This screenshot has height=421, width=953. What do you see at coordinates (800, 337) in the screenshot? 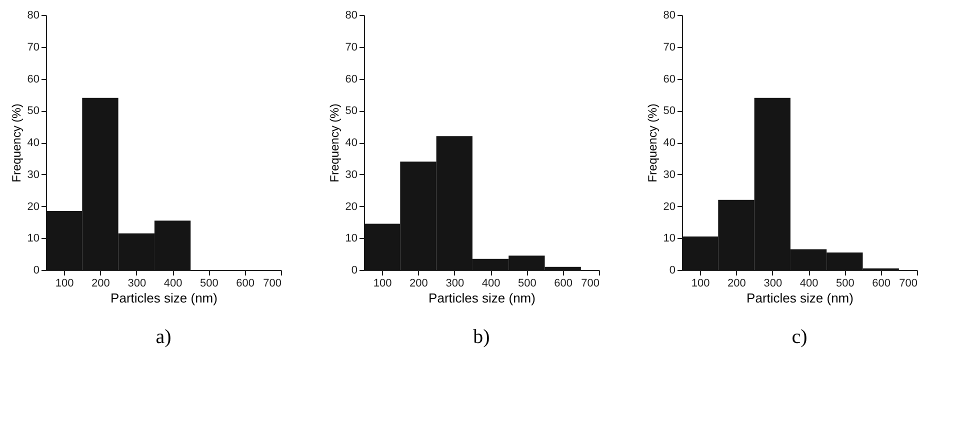
I see `text: c)` at bounding box center [800, 337].